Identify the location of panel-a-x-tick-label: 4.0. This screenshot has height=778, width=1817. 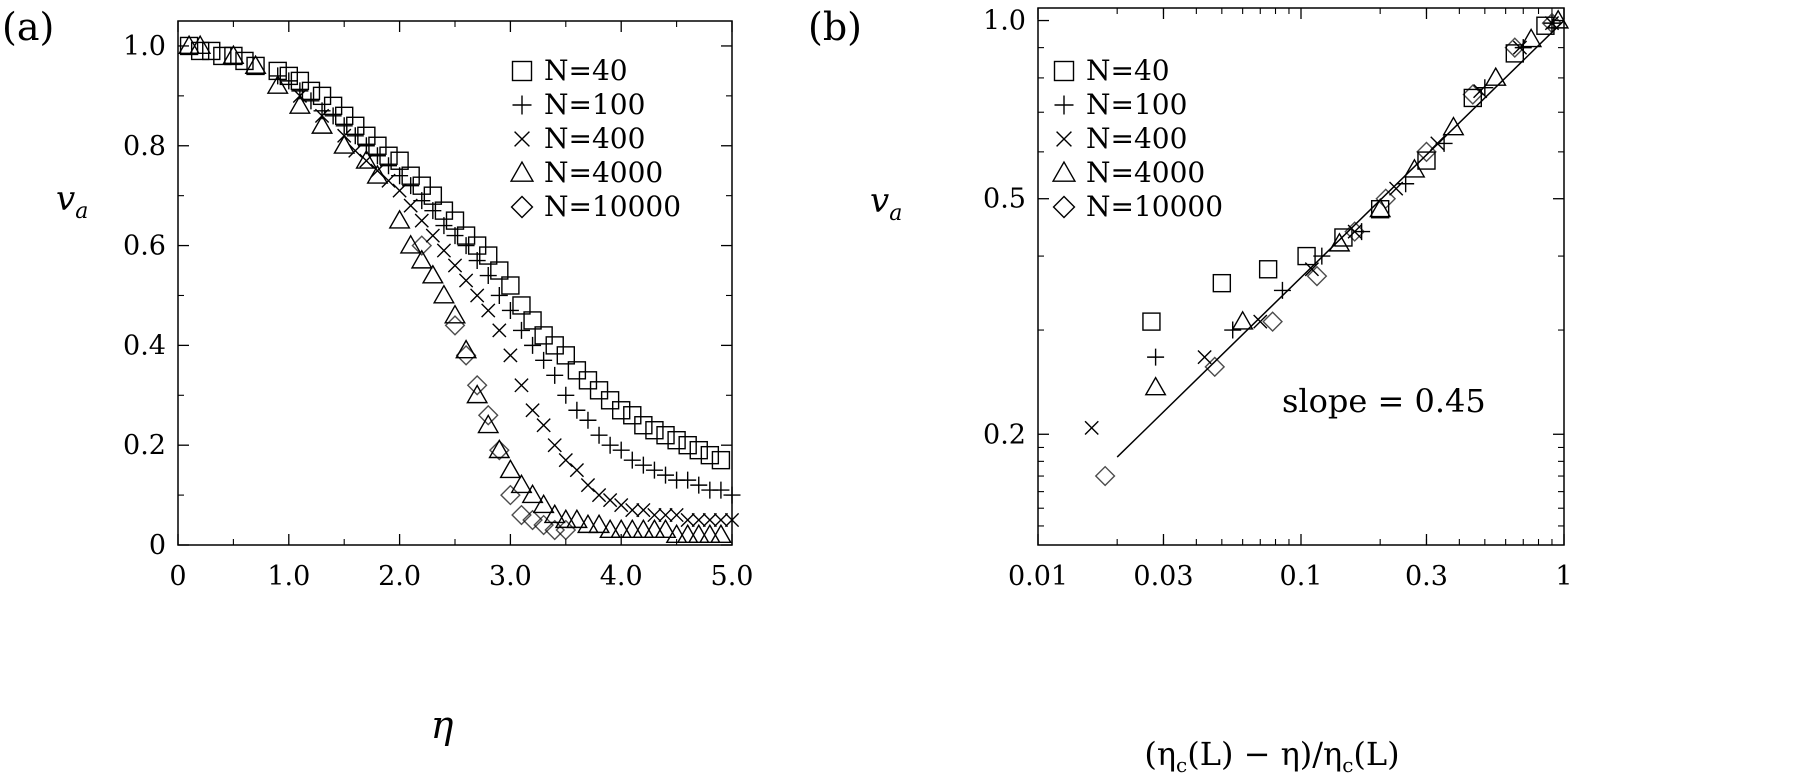
(621, 576).